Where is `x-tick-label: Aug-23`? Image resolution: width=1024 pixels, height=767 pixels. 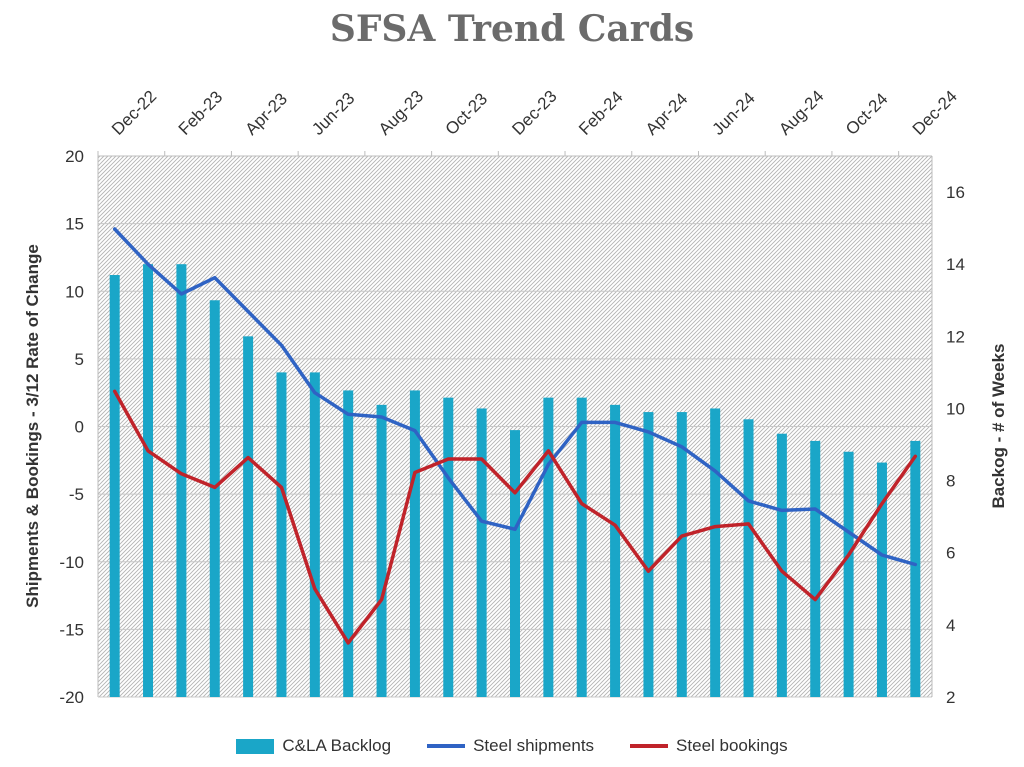 x-tick-label: Aug-23 is located at coordinates (401, 113).